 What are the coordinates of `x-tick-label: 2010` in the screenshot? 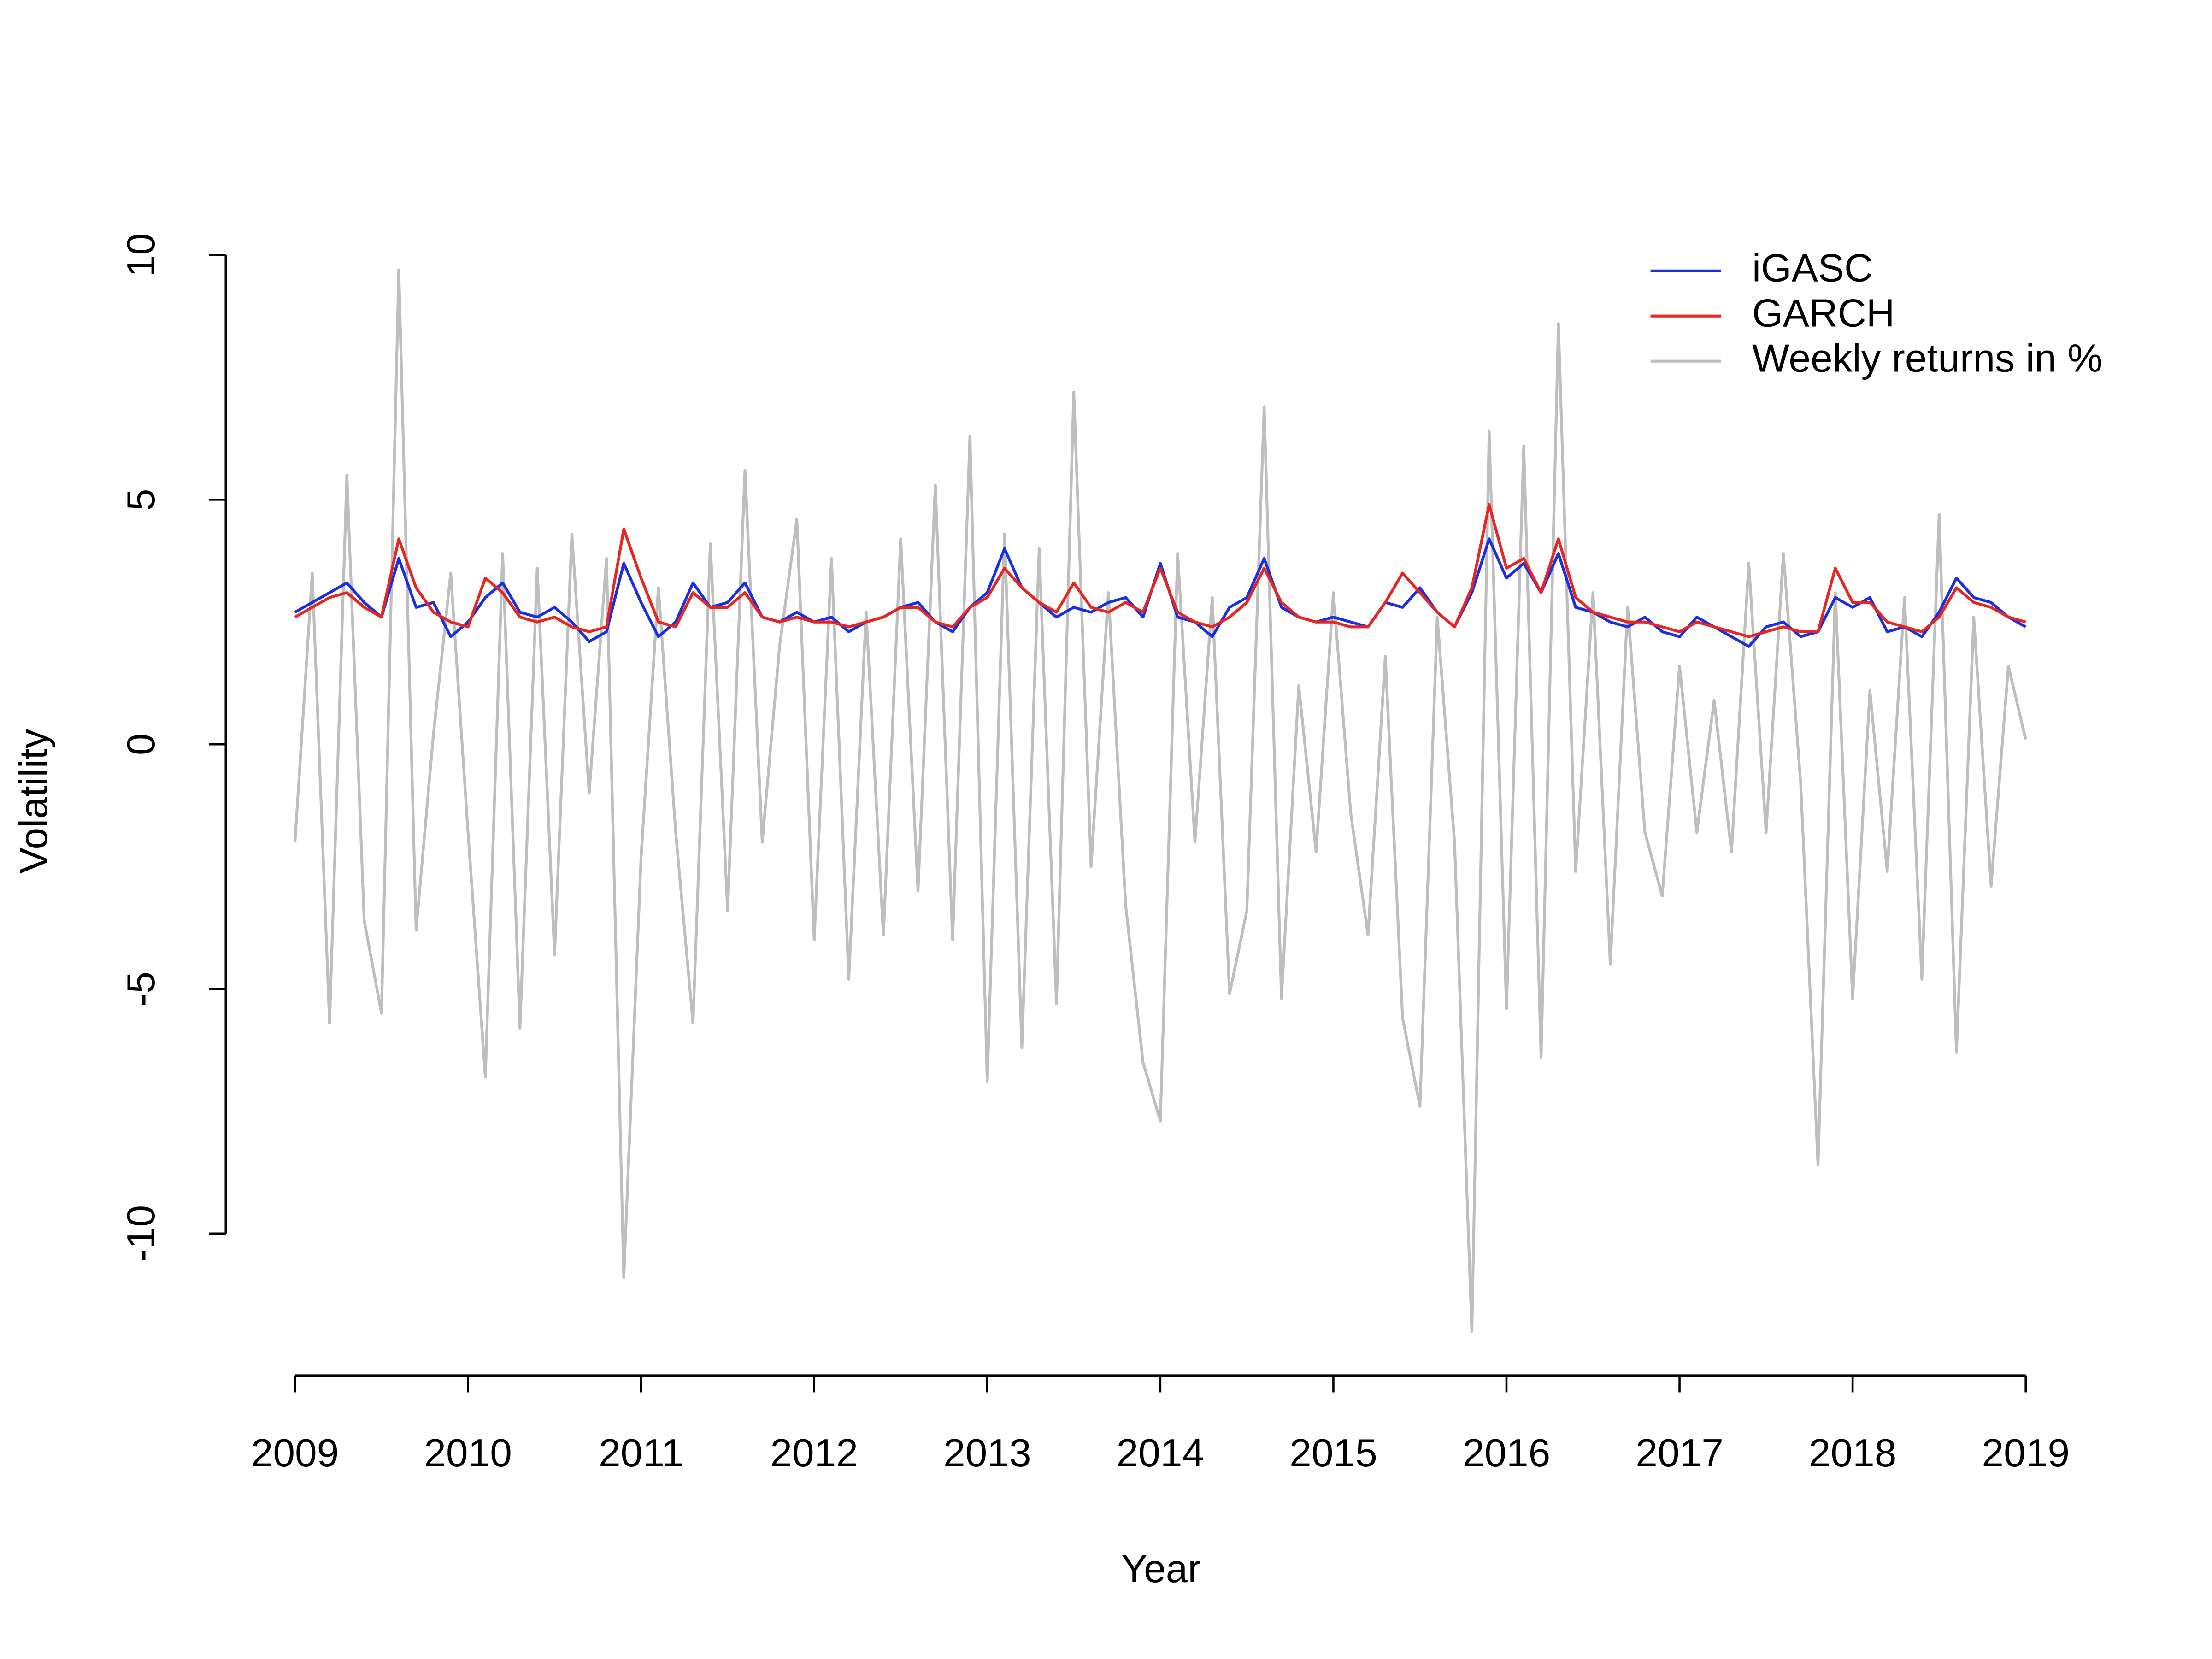 It's located at (468, 1453).